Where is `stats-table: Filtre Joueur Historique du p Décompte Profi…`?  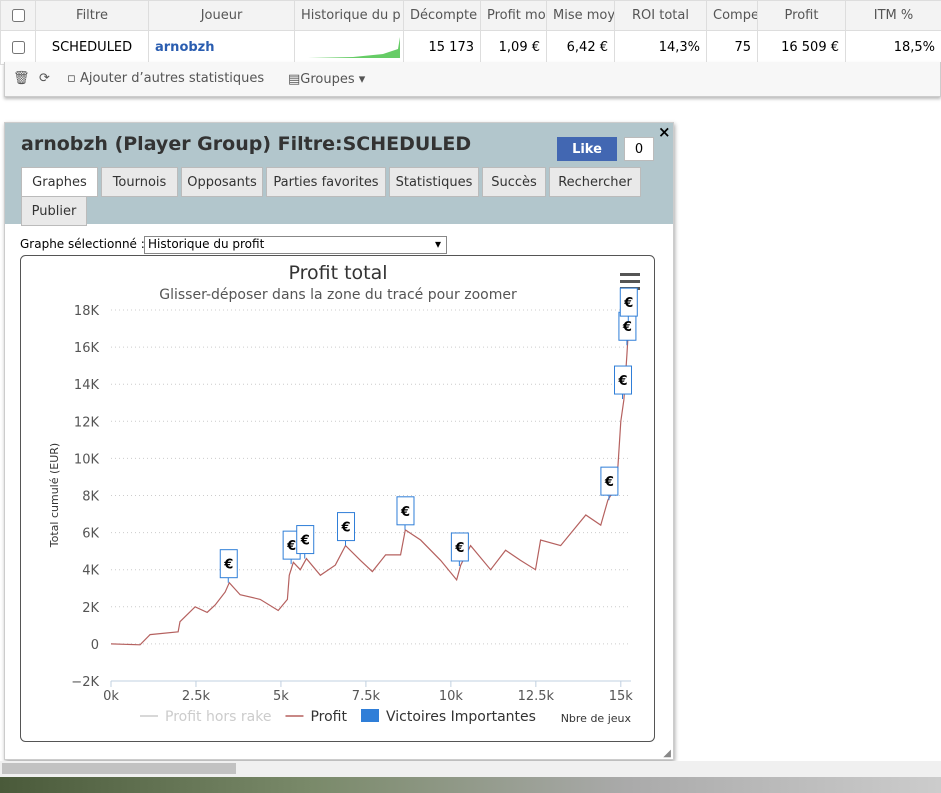
stats-table: Filtre Joueur Historique du p Décompte Profi… is located at coordinates (470, 32).